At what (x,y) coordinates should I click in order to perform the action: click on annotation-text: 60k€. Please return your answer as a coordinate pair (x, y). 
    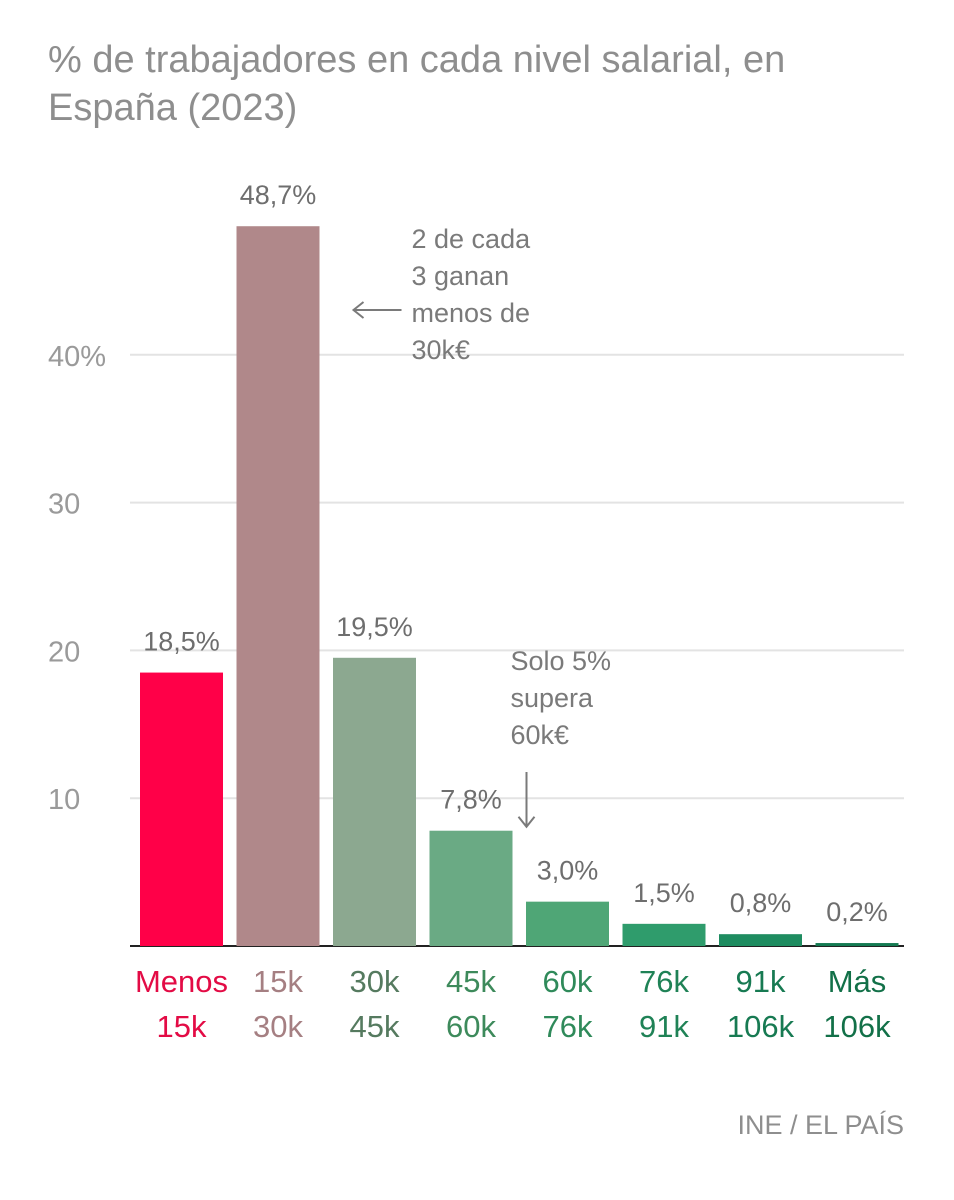
    Looking at the image, I should click on (540, 735).